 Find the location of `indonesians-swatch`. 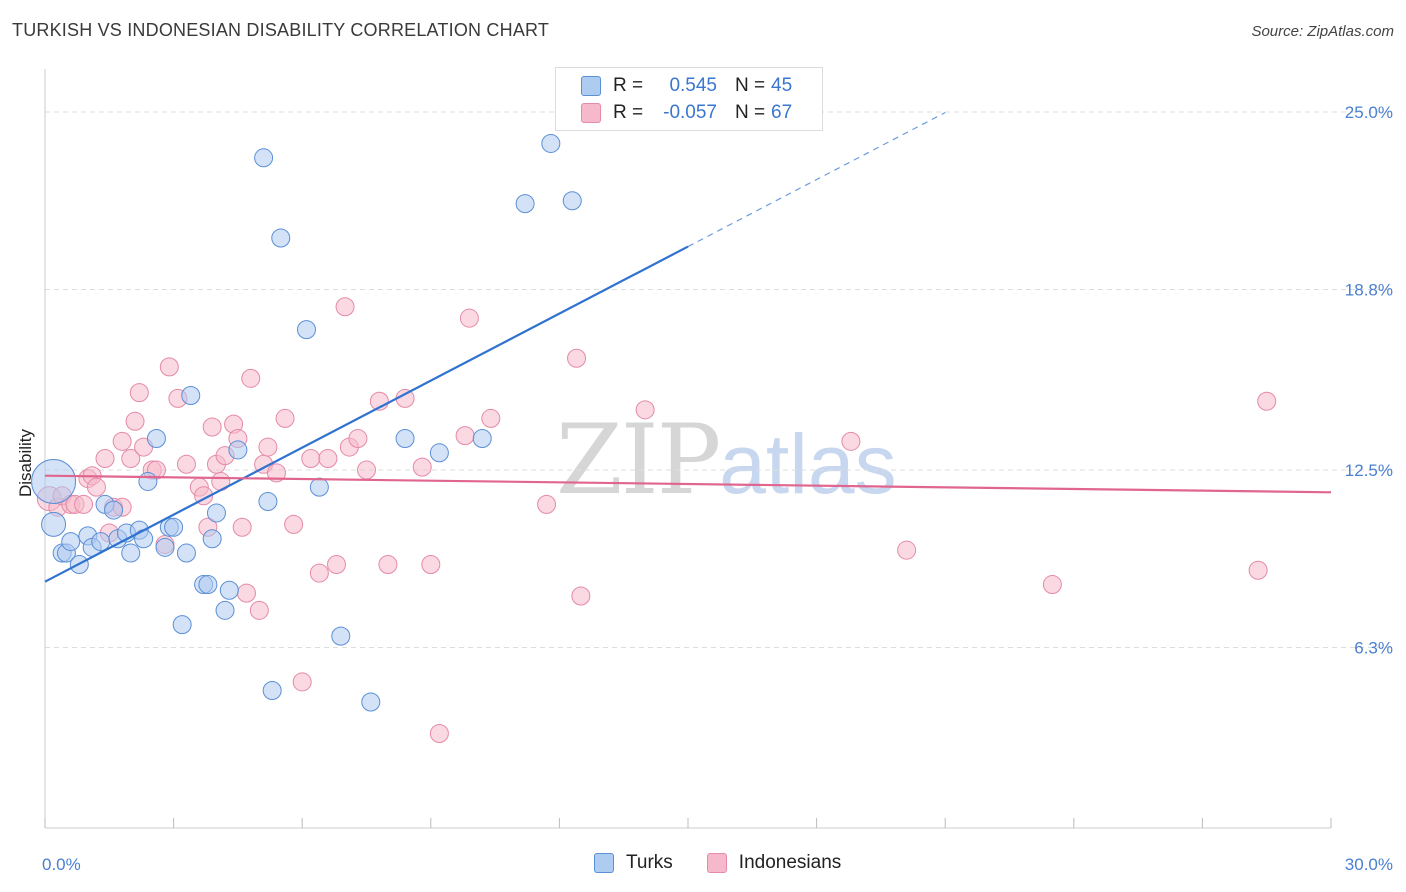

indonesians-swatch is located at coordinates (591, 113).